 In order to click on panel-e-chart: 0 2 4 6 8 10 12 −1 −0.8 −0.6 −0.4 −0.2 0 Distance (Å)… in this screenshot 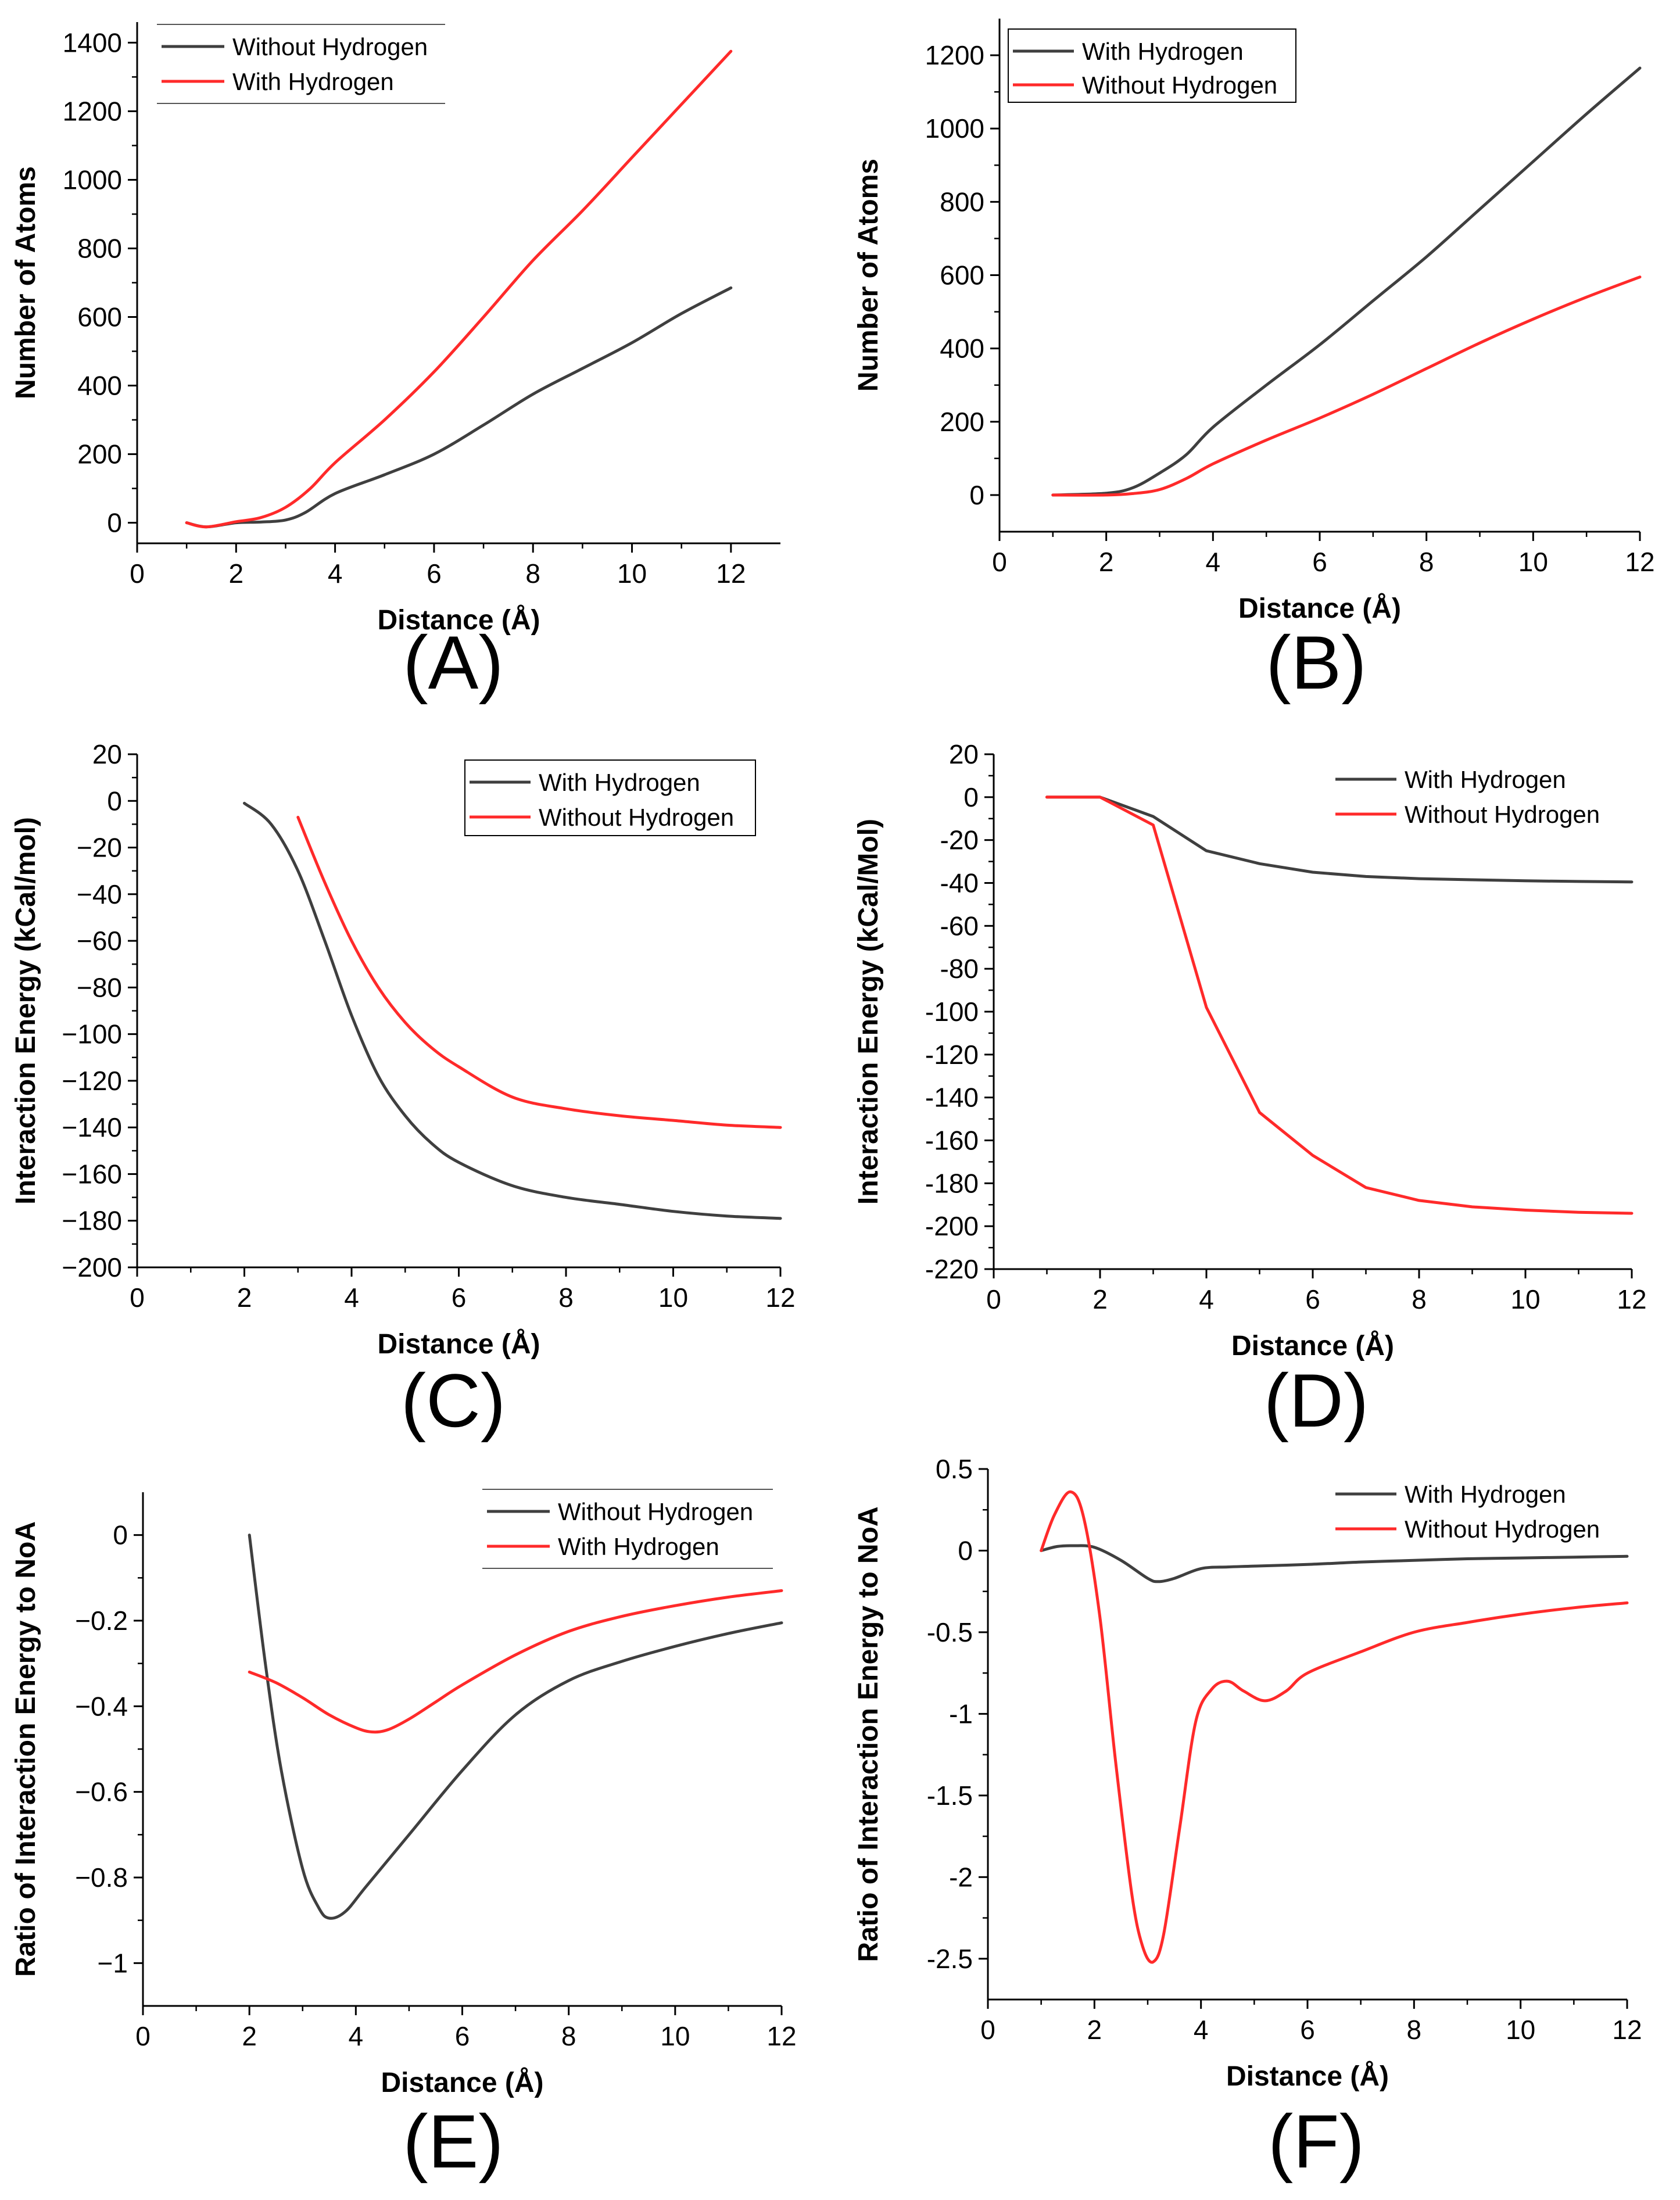, I will do `click(403, 1836)`.